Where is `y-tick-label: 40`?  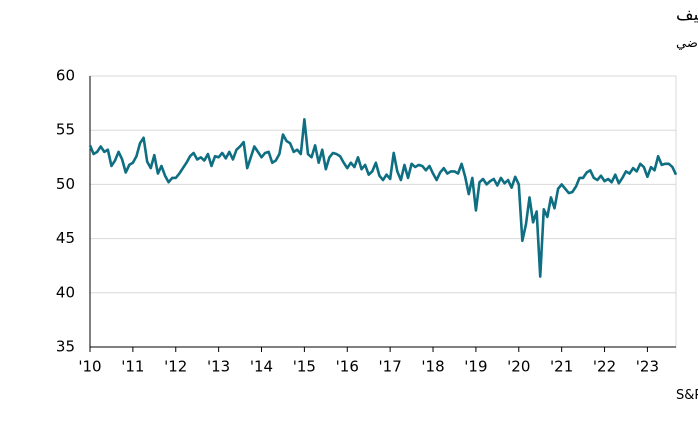
y-tick-label: 40 is located at coordinates (65, 292).